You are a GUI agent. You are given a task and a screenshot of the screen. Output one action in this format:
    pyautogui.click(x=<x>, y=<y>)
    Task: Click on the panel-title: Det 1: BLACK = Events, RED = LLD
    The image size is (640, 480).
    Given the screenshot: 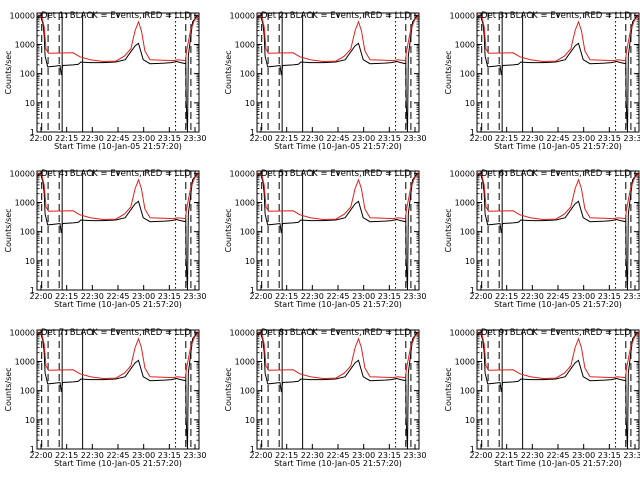 What is the action you would take?
    pyautogui.click(x=116, y=16)
    